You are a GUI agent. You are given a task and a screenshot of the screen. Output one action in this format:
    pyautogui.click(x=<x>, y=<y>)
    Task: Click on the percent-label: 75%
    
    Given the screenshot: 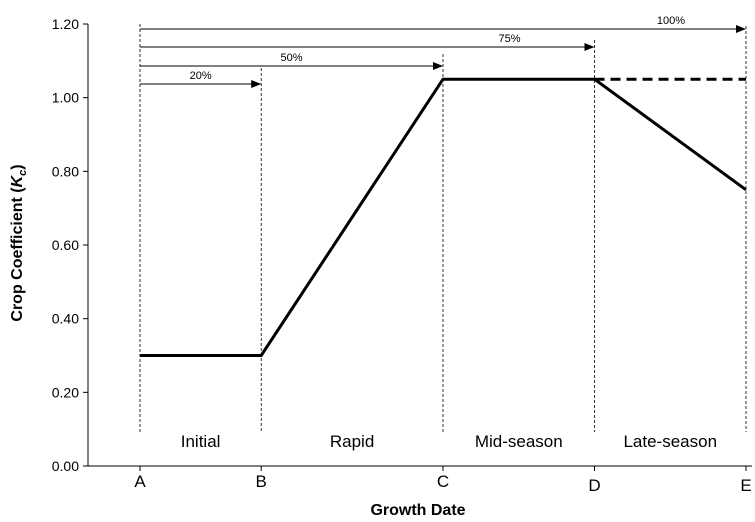 What is the action you would take?
    pyautogui.click(x=509, y=39)
    